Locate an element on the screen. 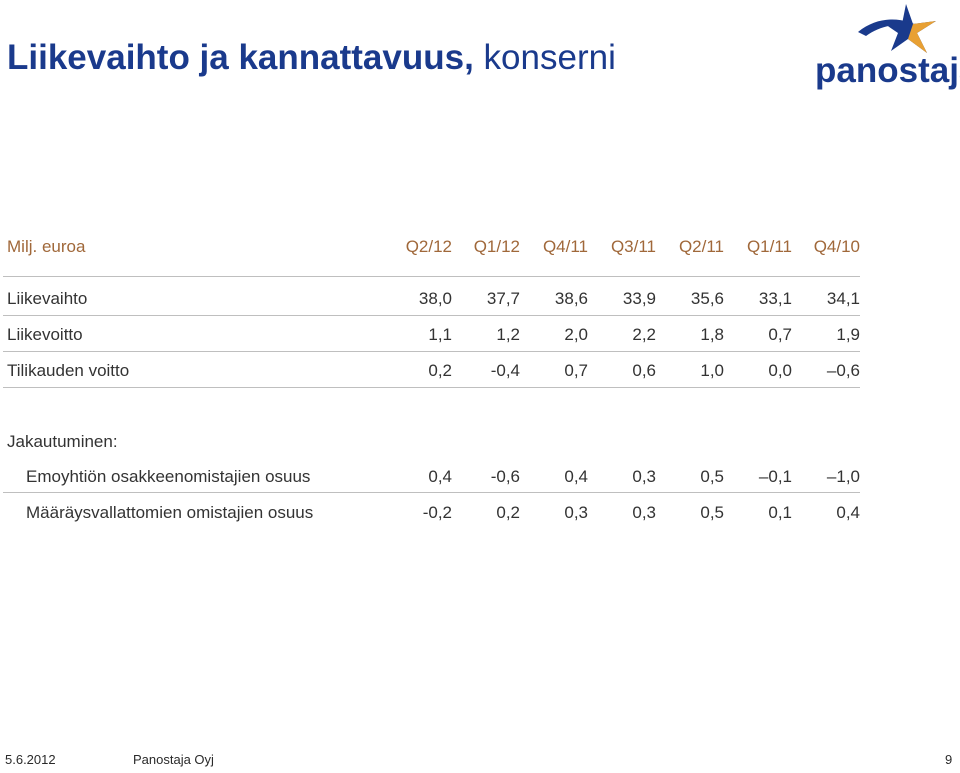  breakdown-label: Jakautuminen: is located at coordinates (62, 441).